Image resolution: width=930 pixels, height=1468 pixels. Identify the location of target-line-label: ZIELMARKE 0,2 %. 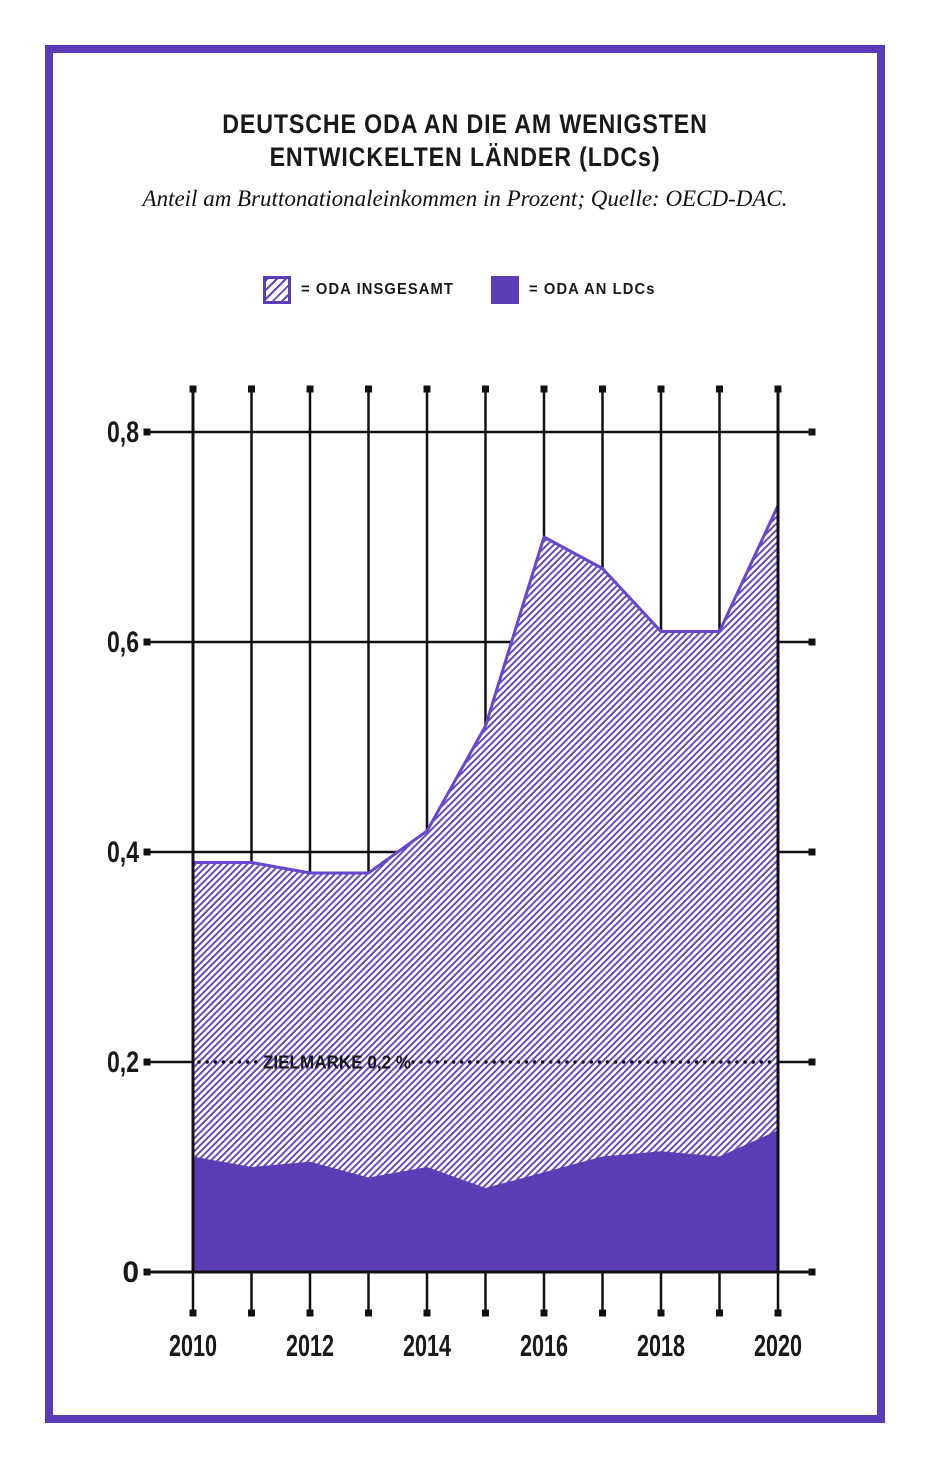
(337, 1063).